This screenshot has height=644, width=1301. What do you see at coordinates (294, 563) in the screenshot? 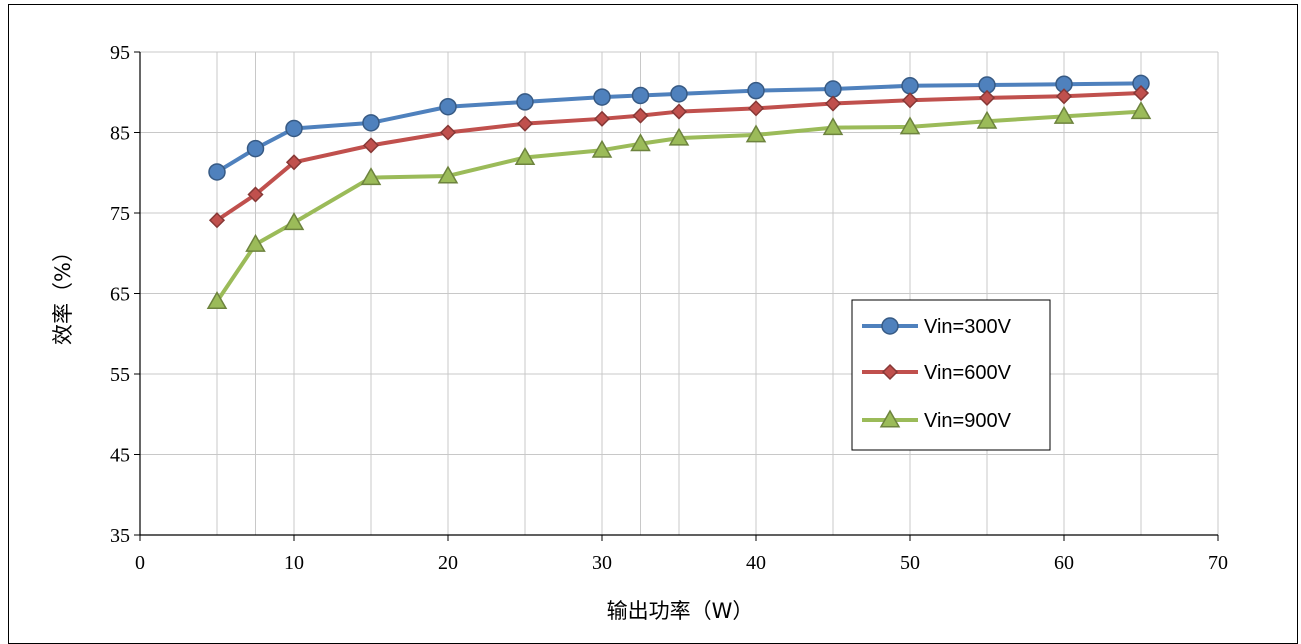
I see `x-tick-label: 10` at bounding box center [294, 563].